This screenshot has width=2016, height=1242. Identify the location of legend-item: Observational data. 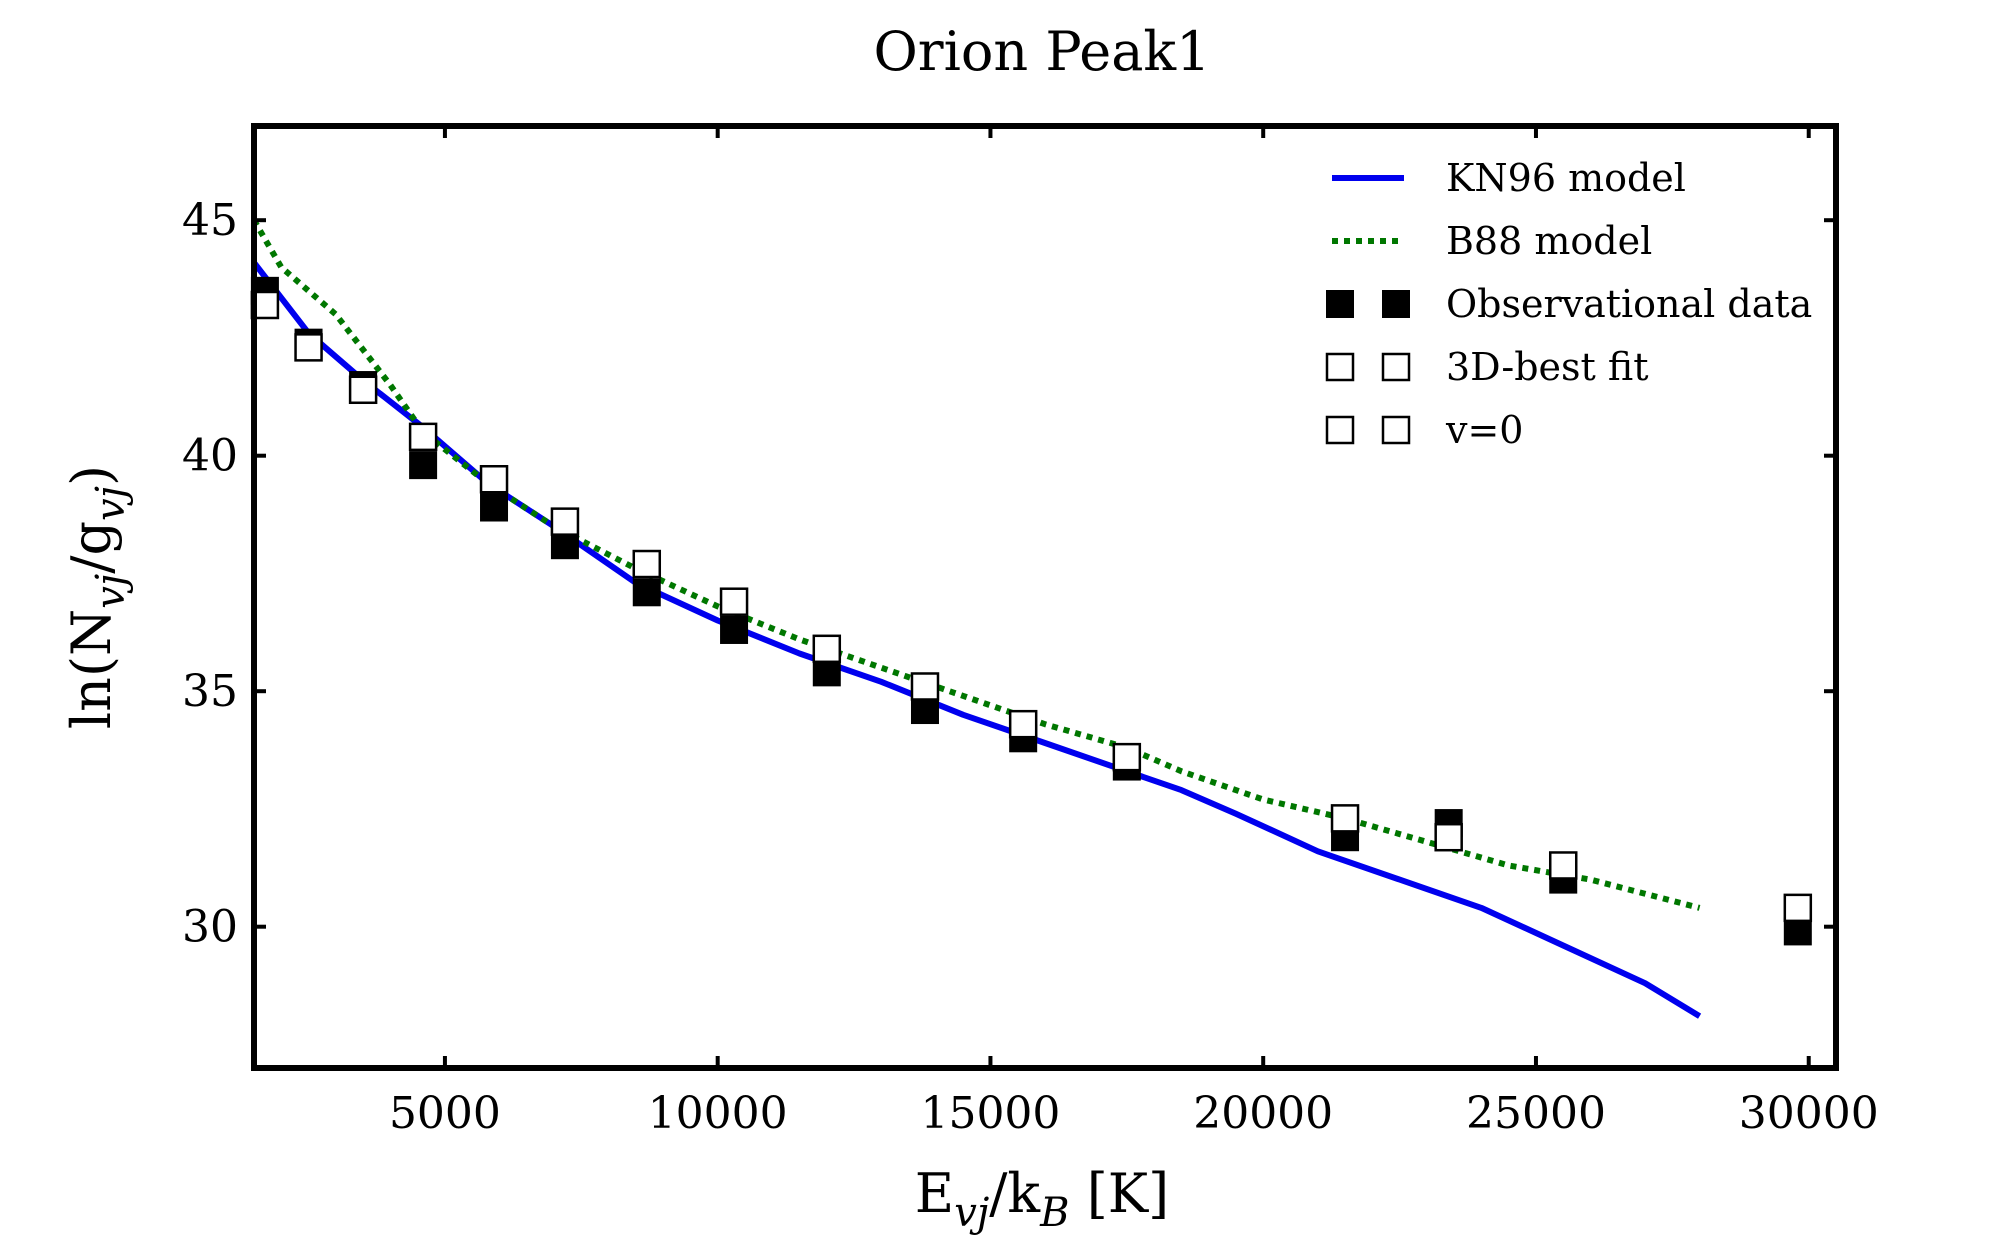
(1569, 304).